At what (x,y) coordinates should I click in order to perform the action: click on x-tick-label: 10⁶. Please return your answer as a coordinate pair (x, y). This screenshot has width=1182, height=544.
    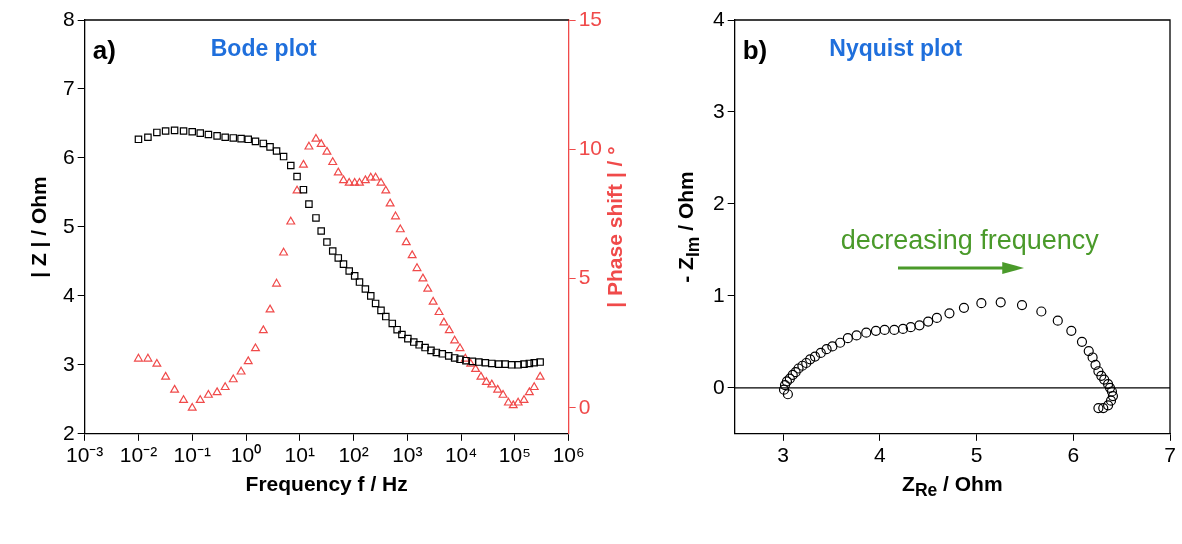
    Looking at the image, I should click on (568, 455).